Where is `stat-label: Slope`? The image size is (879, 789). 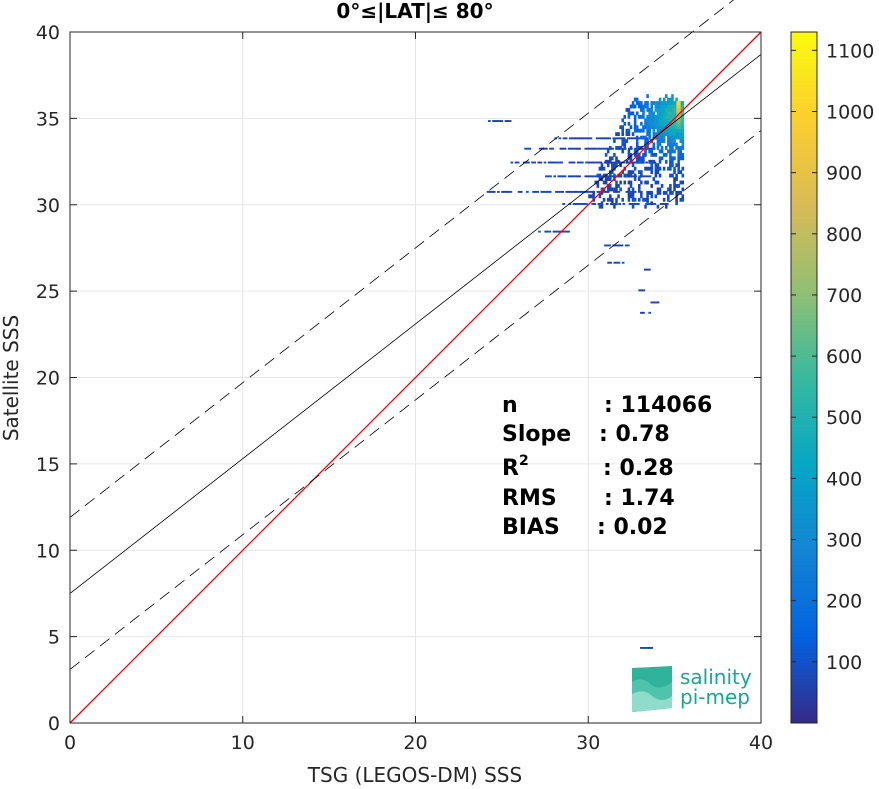 stat-label: Slope is located at coordinates (536, 434).